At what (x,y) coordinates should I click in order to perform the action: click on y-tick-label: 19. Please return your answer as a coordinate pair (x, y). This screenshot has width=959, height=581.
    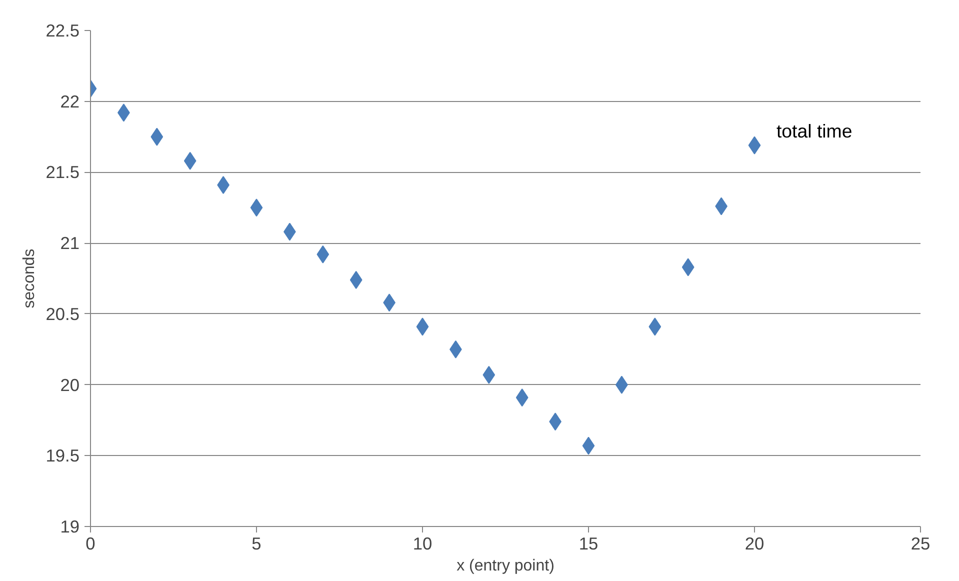
    Looking at the image, I should click on (70, 526).